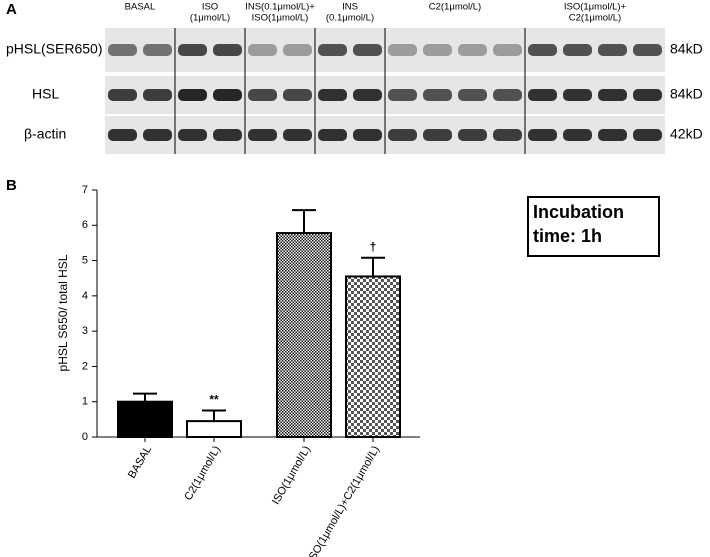 This screenshot has width=710, height=557. I want to click on size-label: 42kD, so click(686, 134).